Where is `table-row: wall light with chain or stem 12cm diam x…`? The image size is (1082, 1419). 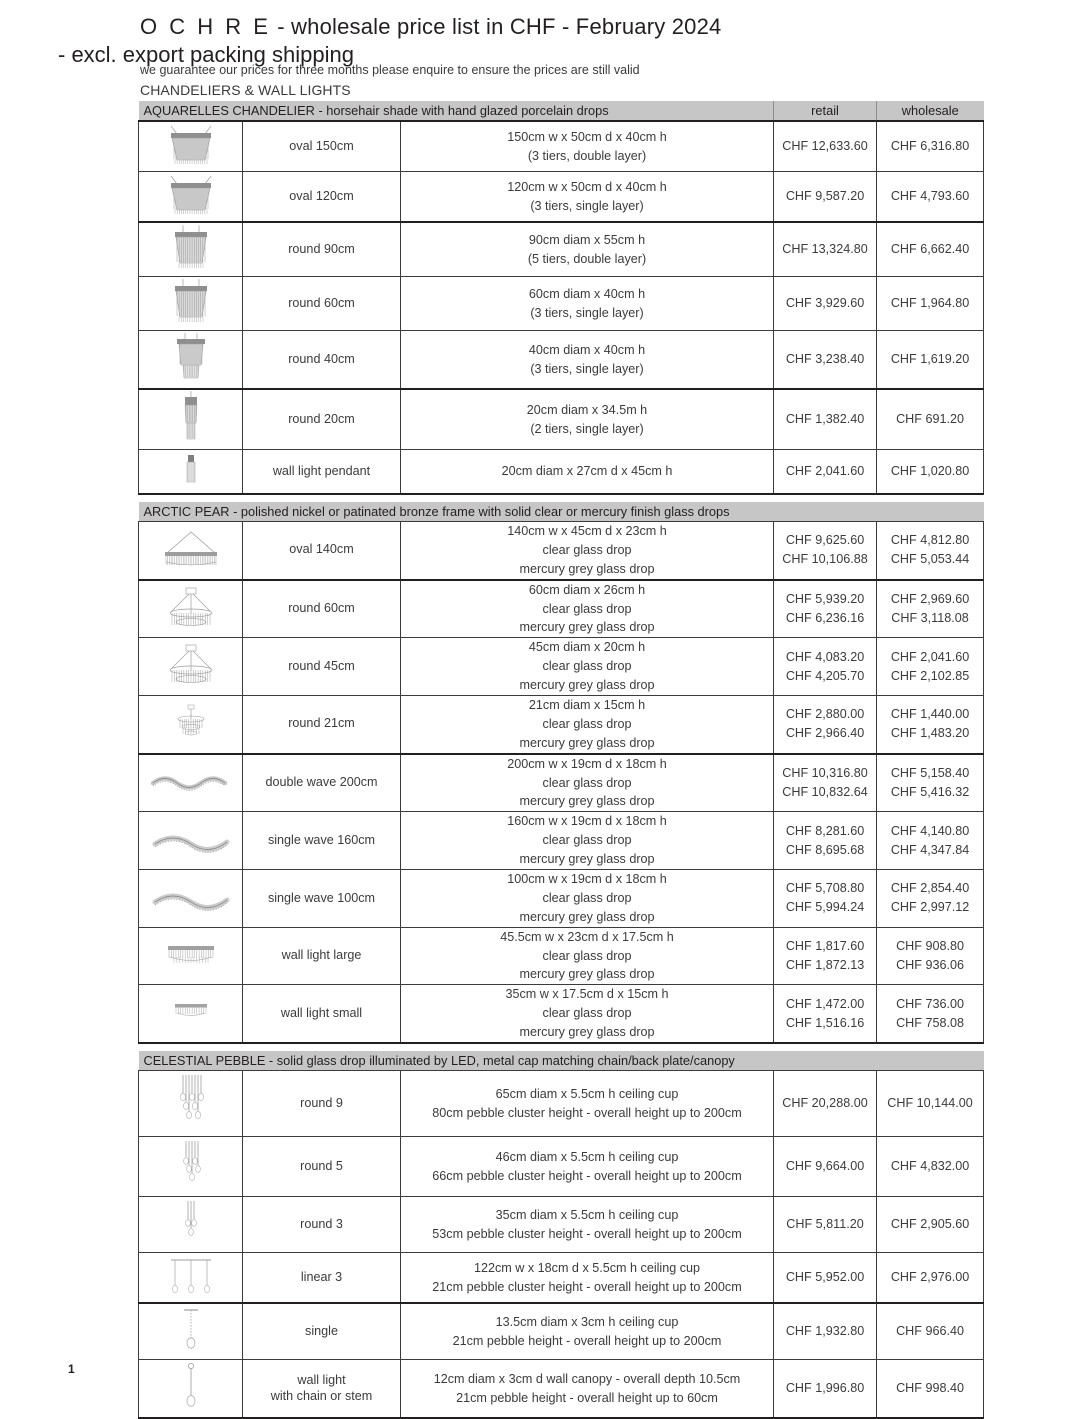 table-row: wall light with chain or stem 12cm diam x… is located at coordinates (561, 1389).